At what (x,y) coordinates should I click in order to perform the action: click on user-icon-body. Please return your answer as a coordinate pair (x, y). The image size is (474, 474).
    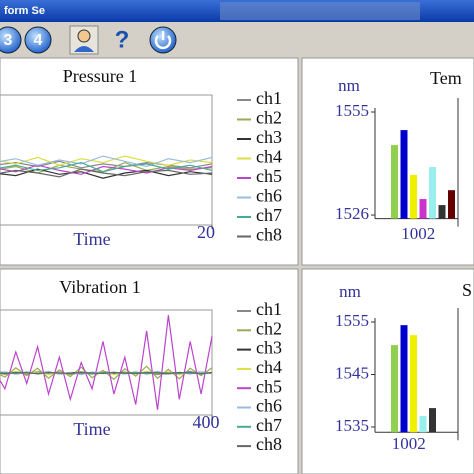
    Looking at the image, I should click on (84, 49).